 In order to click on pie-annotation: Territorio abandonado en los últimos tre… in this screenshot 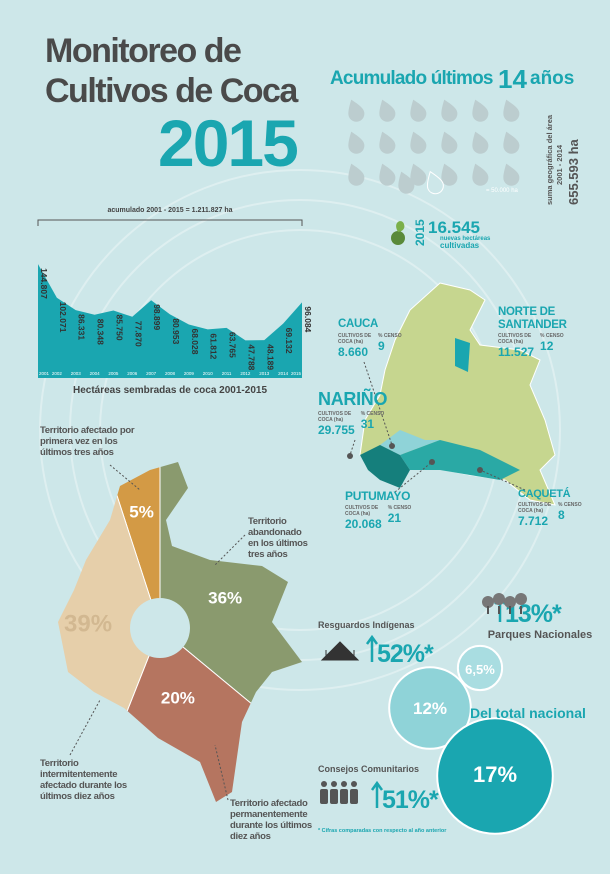, I will do `click(278, 538)`.